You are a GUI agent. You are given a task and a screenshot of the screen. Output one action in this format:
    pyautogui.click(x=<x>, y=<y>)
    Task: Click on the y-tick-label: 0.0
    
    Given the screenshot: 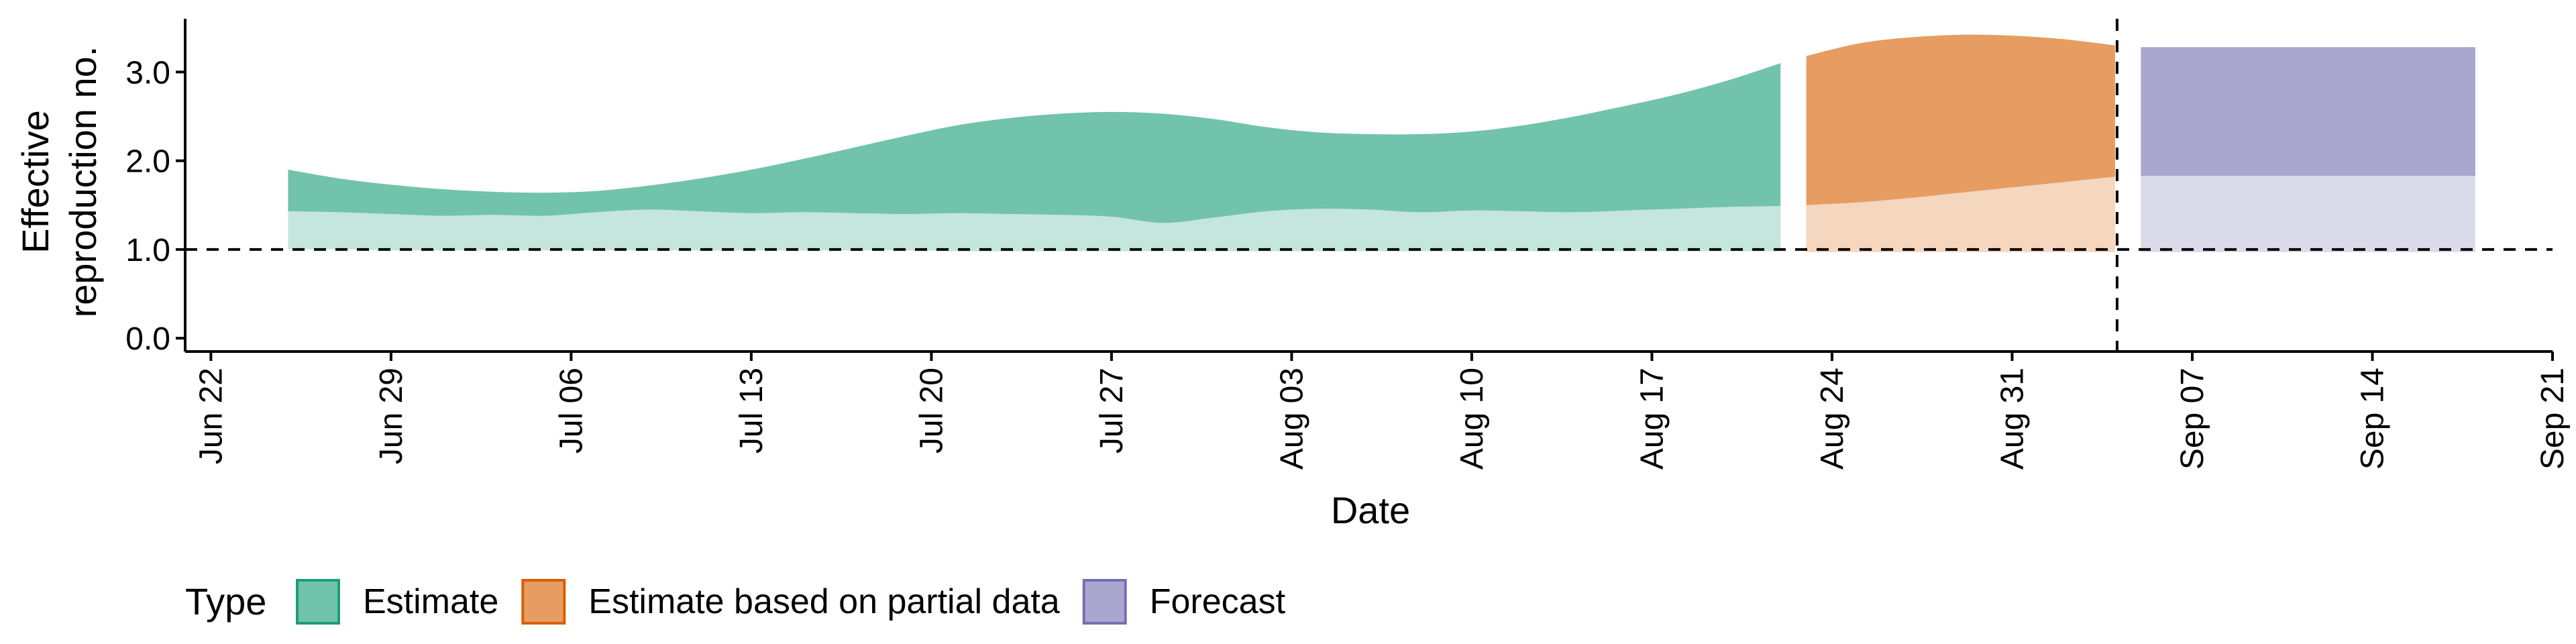 What is the action you would take?
    pyautogui.click(x=147, y=339)
    